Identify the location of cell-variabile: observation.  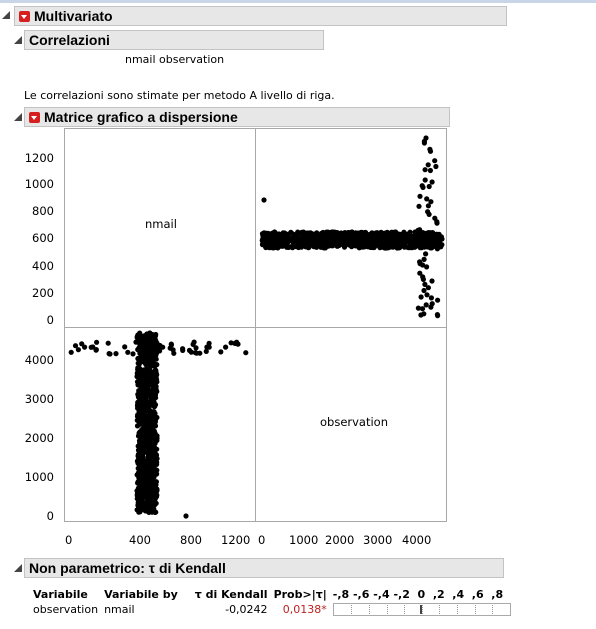
(66, 609).